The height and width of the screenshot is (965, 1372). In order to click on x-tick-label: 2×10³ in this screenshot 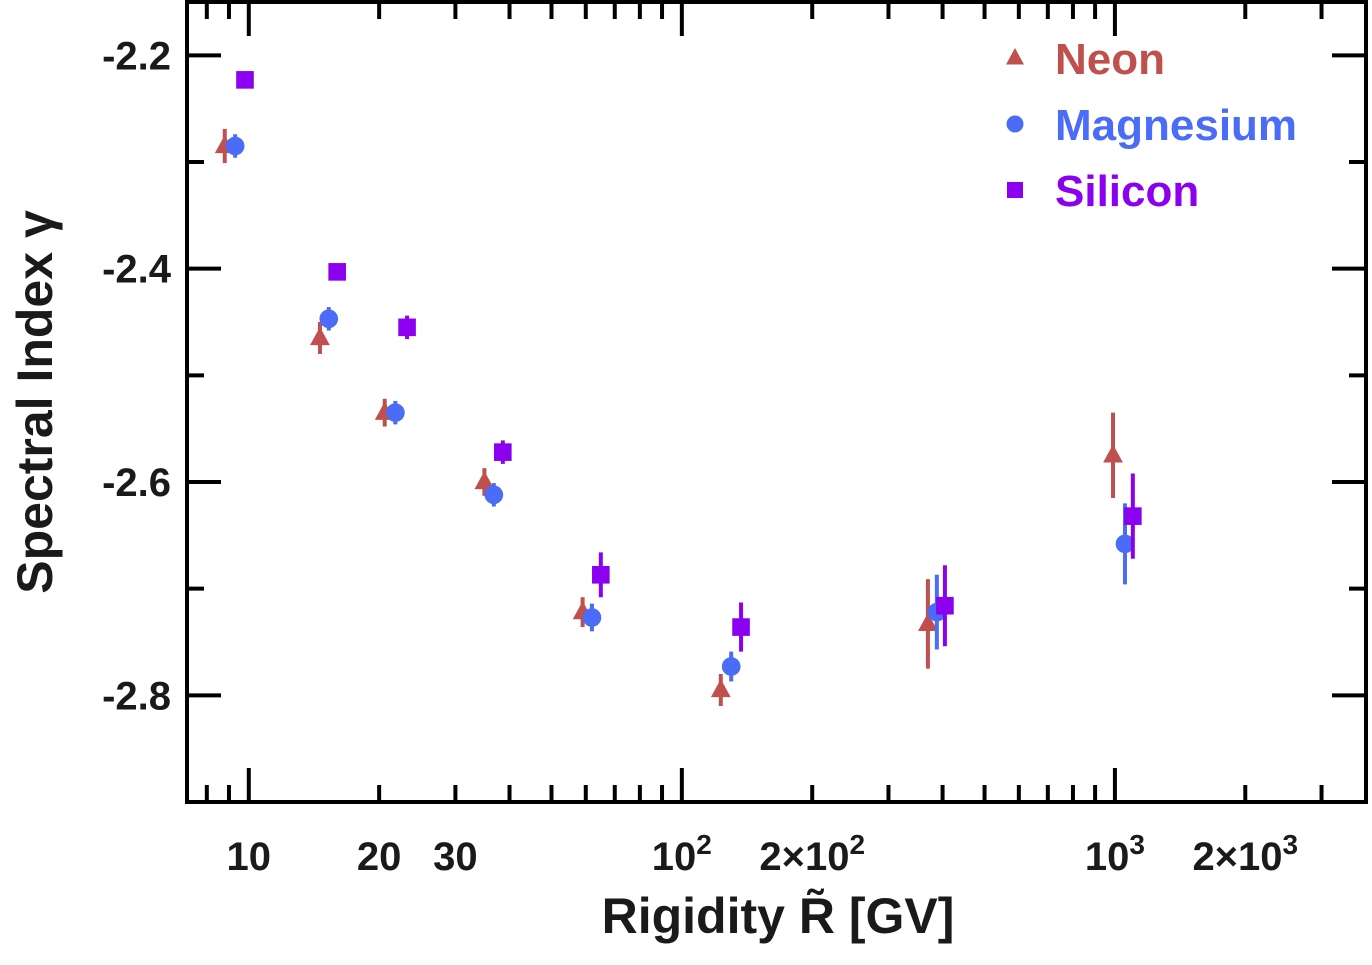, I will do `click(1245, 854)`.